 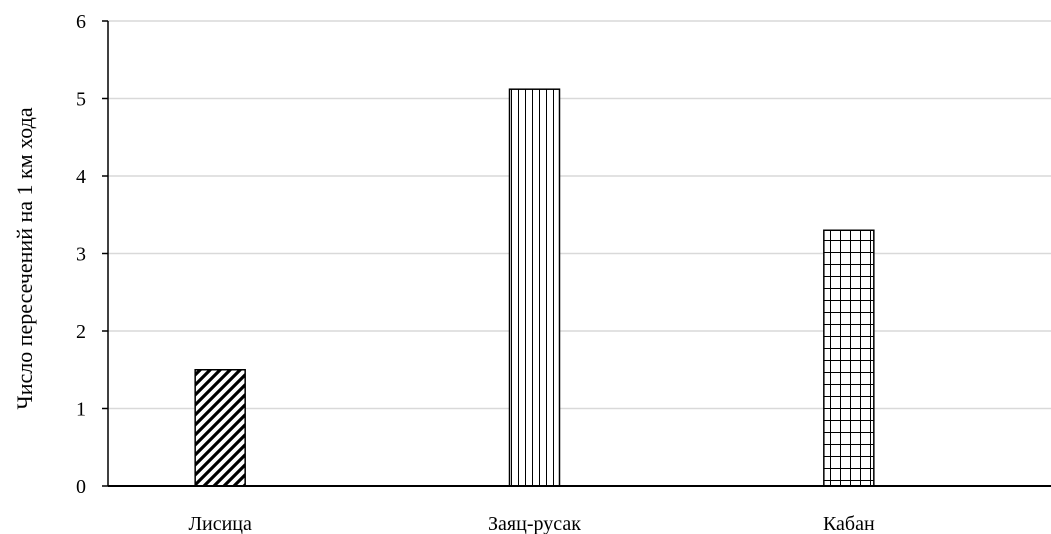 What do you see at coordinates (849, 523) in the screenshot?
I see `x-category-label: Кабан` at bounding box center [849, 523].